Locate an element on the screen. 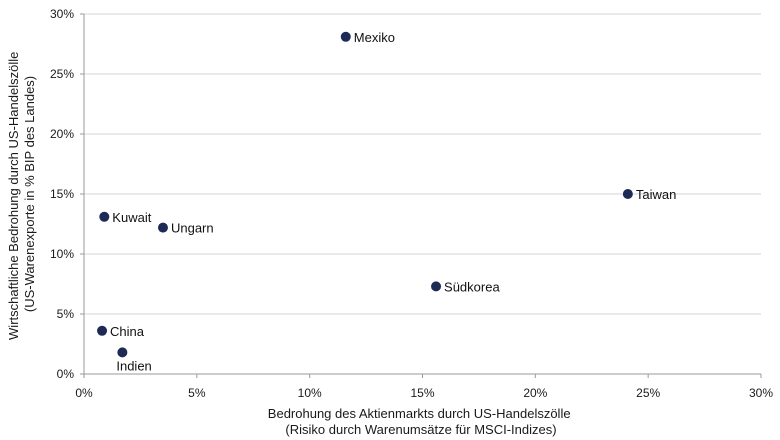 Image resolution: width=780 pixels, height=440 pixels. x-tick-label: 25% is located at coordinates (648, 393).